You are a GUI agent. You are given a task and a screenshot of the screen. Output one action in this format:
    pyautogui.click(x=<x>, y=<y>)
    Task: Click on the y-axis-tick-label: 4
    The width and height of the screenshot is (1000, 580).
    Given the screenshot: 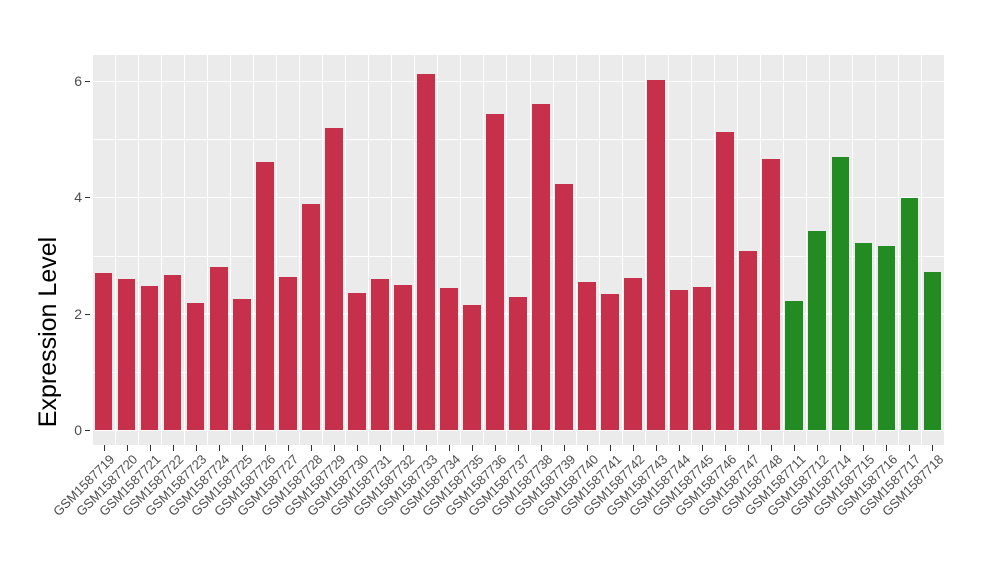 What is the action you would take?
    pyautogui.click(x=78, y=197)
    